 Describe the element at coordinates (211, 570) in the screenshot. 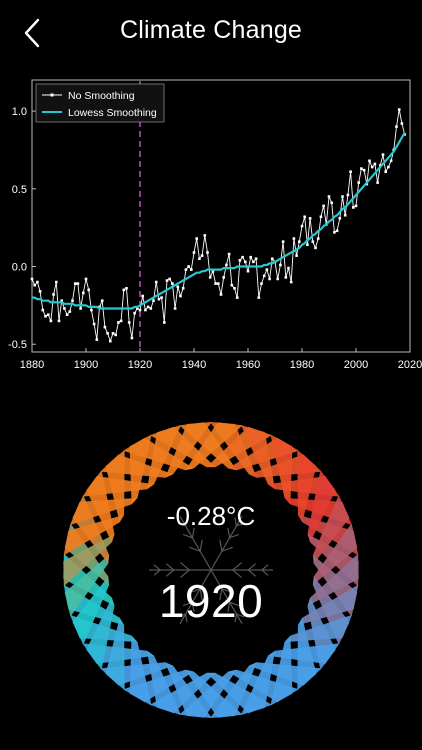

I see `snowflake-icon` at that location.